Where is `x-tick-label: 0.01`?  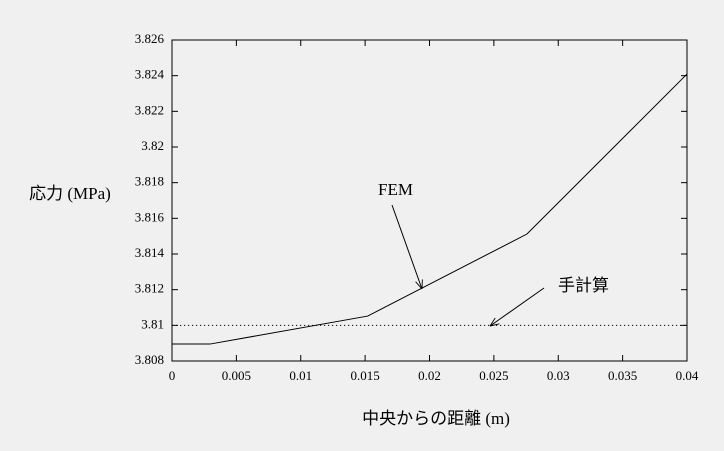 x-tick-label: 0.01 is located at coordinates (300, 375).